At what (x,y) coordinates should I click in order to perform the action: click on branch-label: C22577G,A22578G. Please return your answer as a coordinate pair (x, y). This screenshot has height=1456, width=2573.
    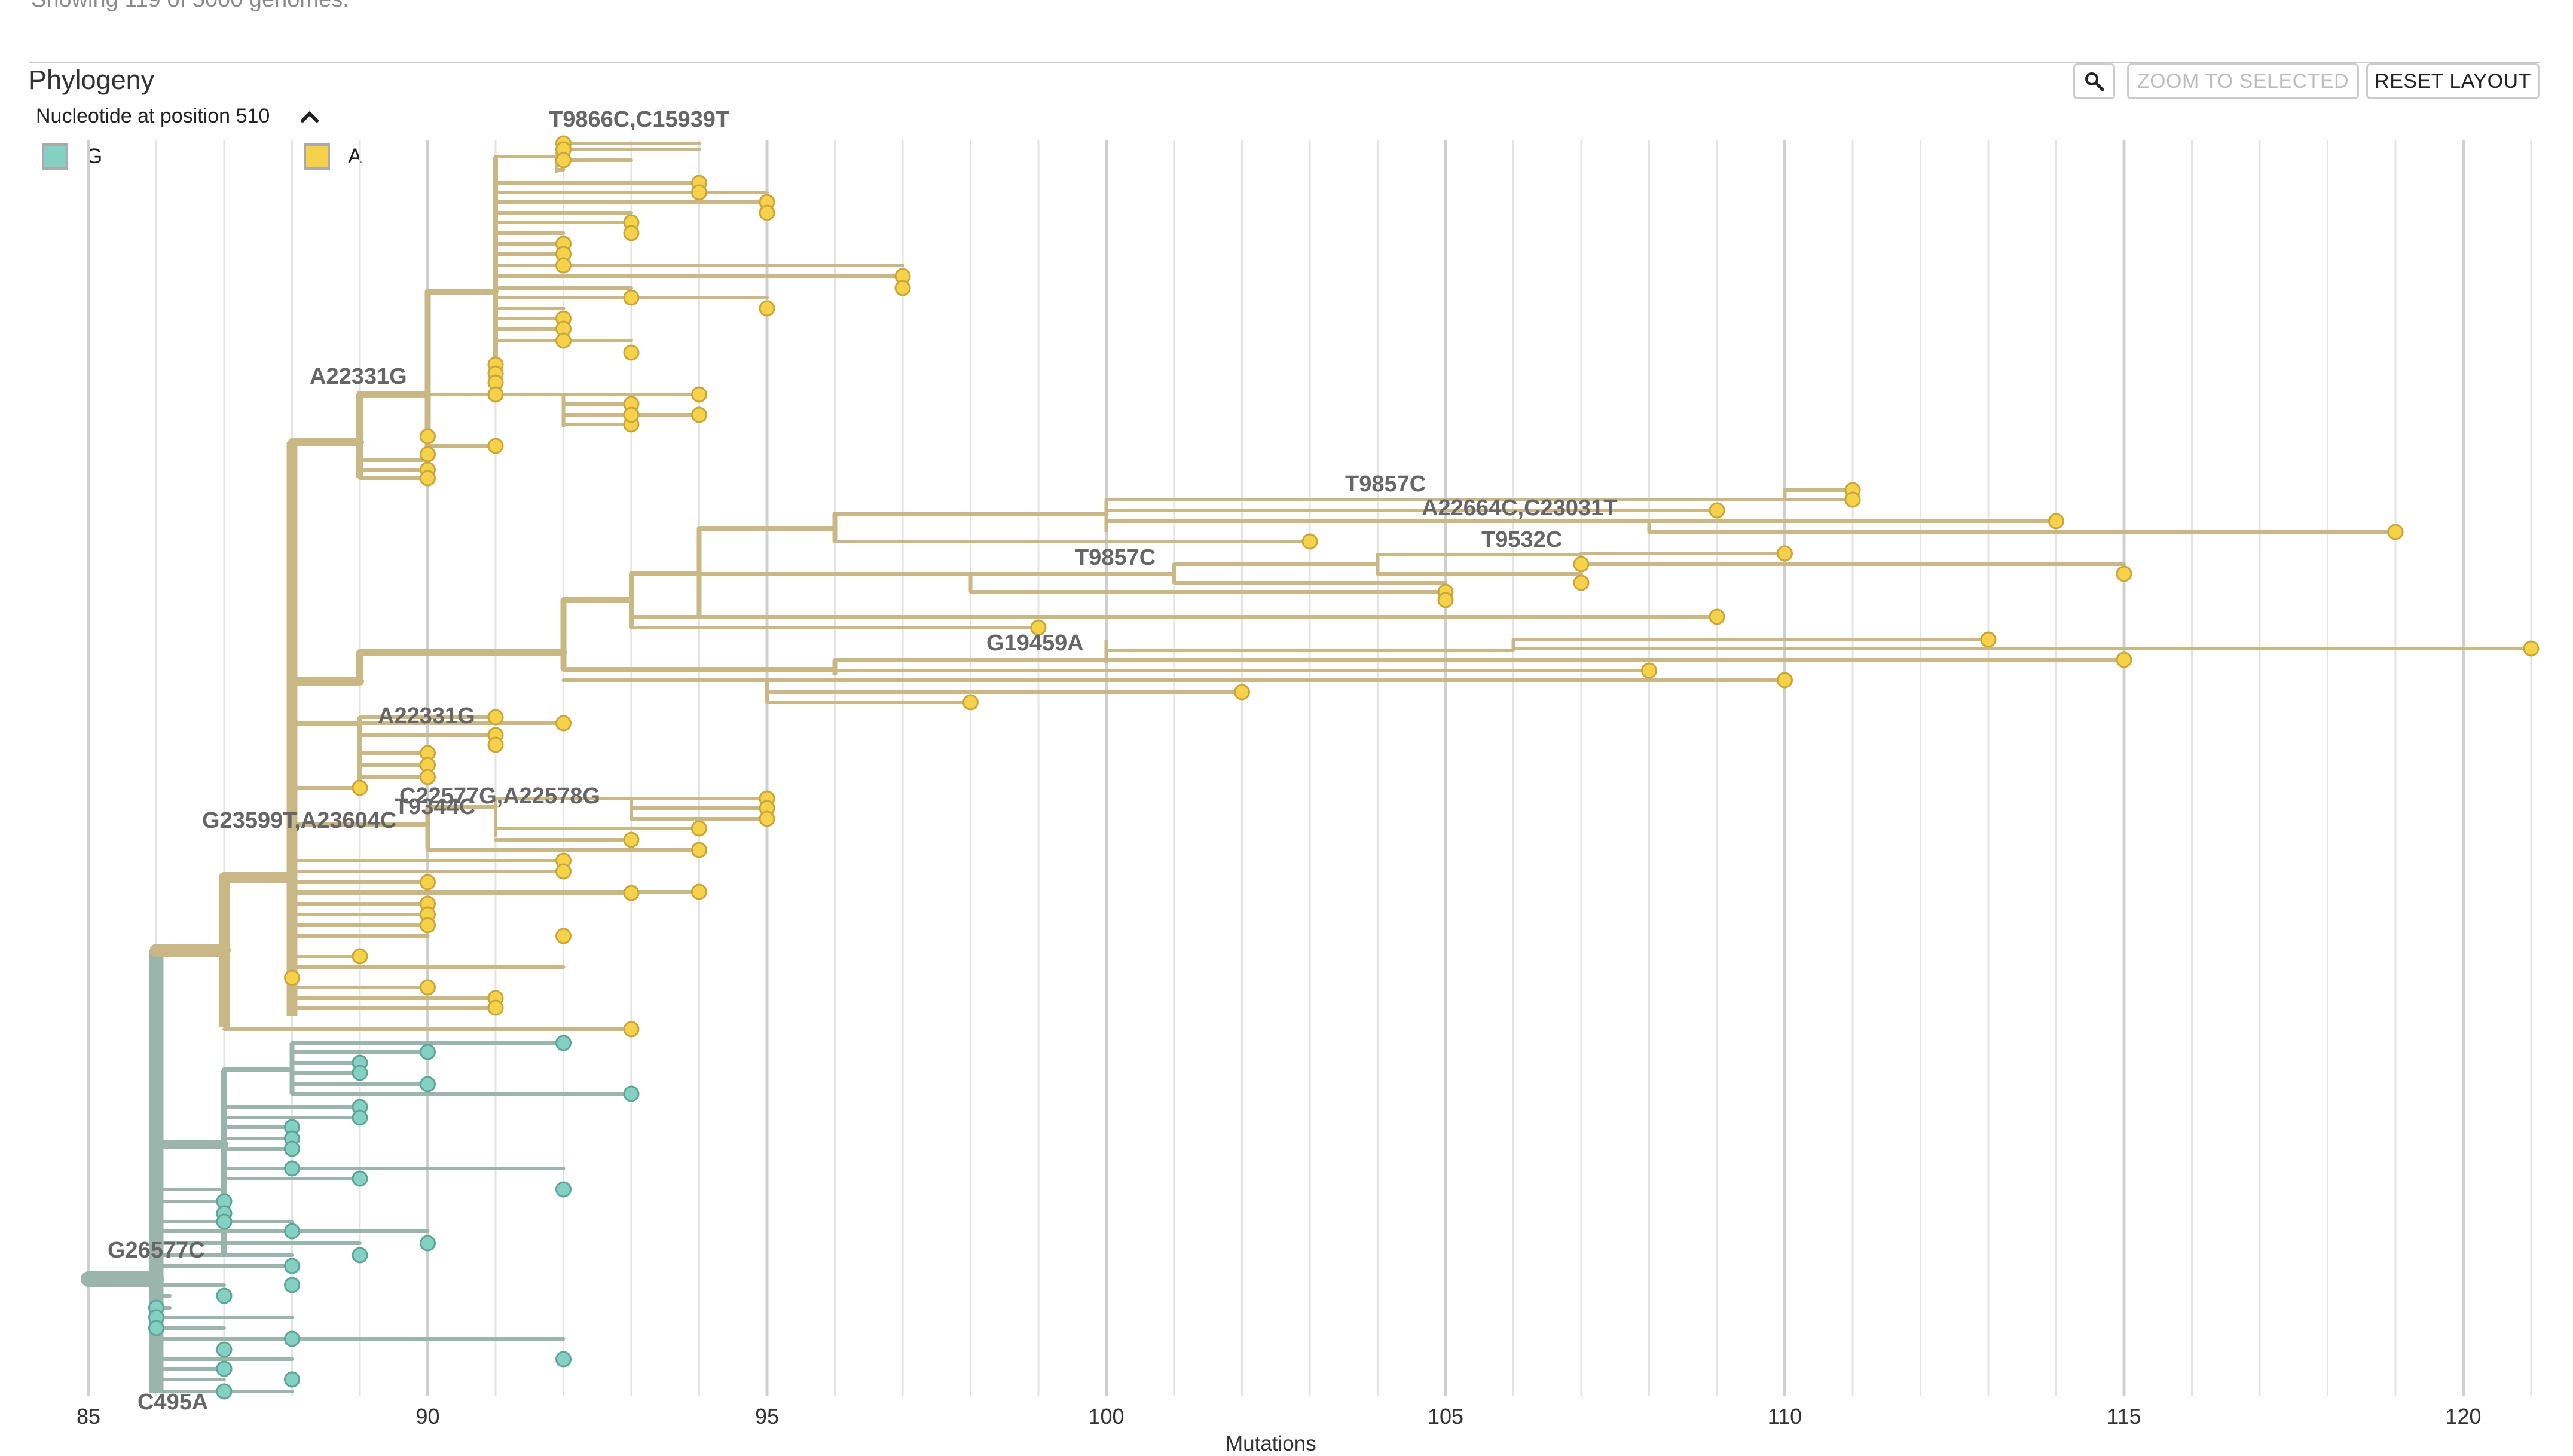
    Looking at the image, I should click on (499, 797).